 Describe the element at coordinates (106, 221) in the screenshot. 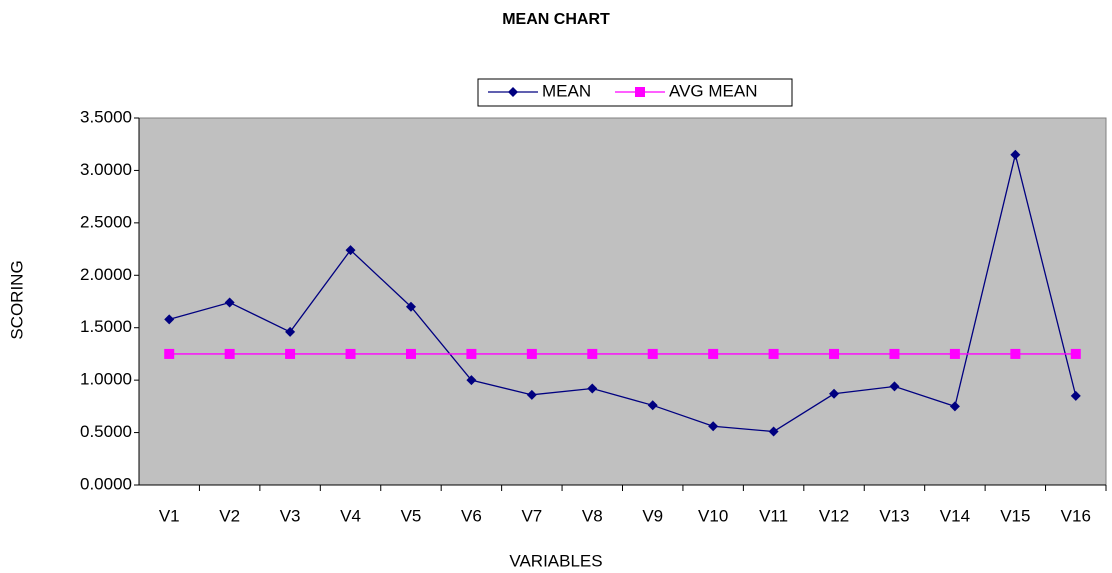

I see `y-tick-label: 2.5000` at that location.